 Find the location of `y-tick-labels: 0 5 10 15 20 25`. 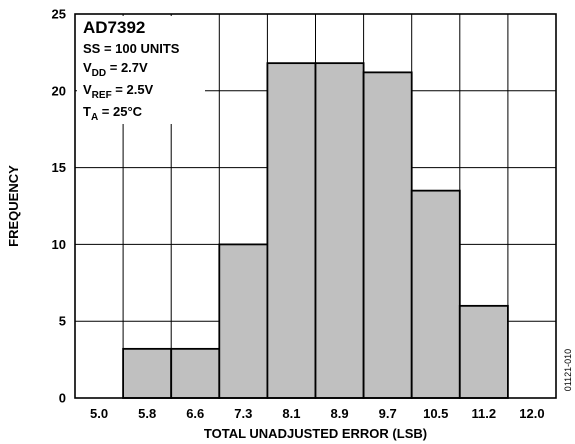

y-tick-labels: 0 5 10 15 20 25 is located at coordinates (59, 206).